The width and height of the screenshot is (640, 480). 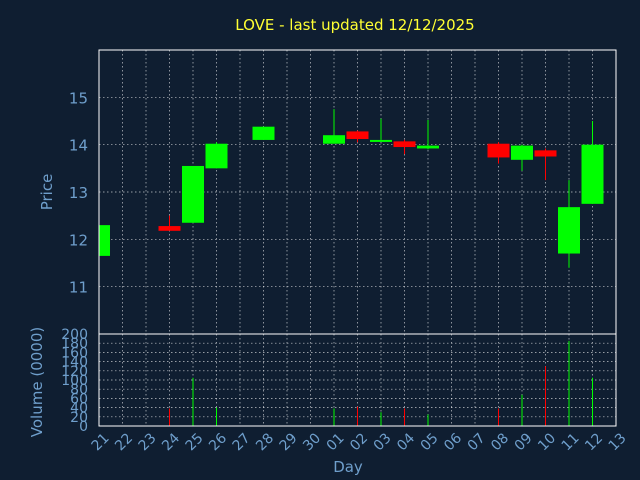 I want to click on volume-axis-label: Volume (0000), so click(x=37, y=382).